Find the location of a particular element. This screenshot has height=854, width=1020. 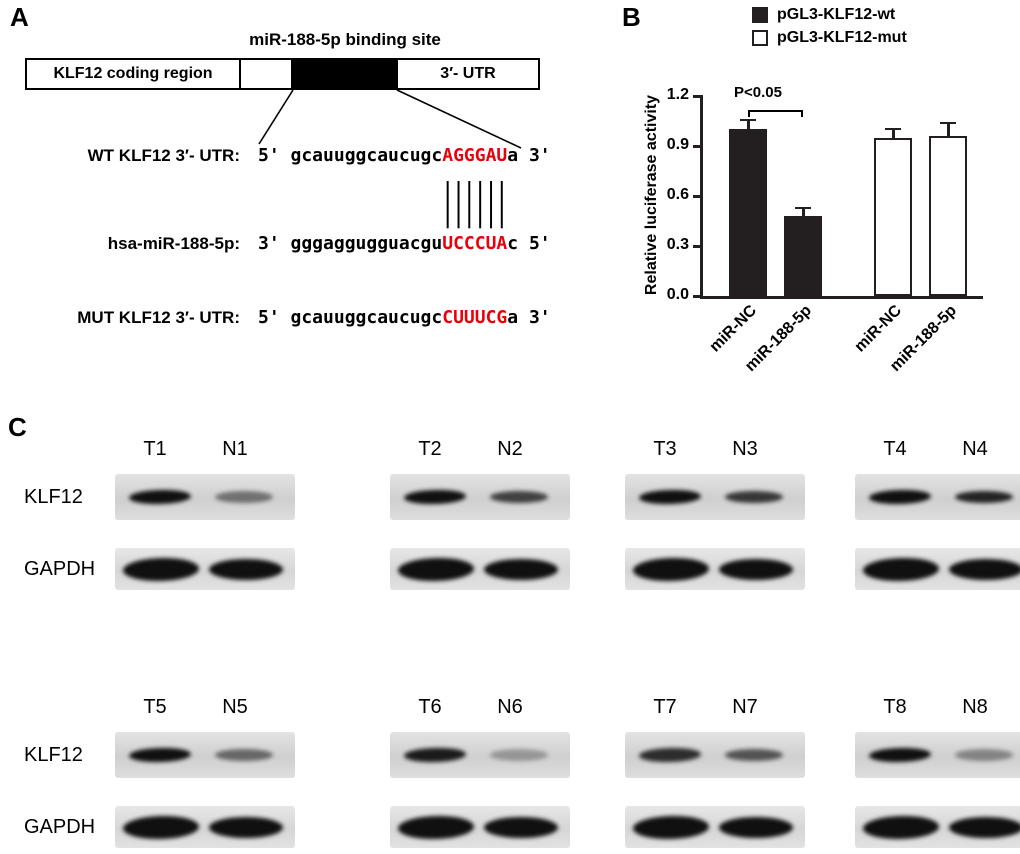

sequence-name-wt: WT KLF12 3′- UTR: is located at coordinates (163, 155).